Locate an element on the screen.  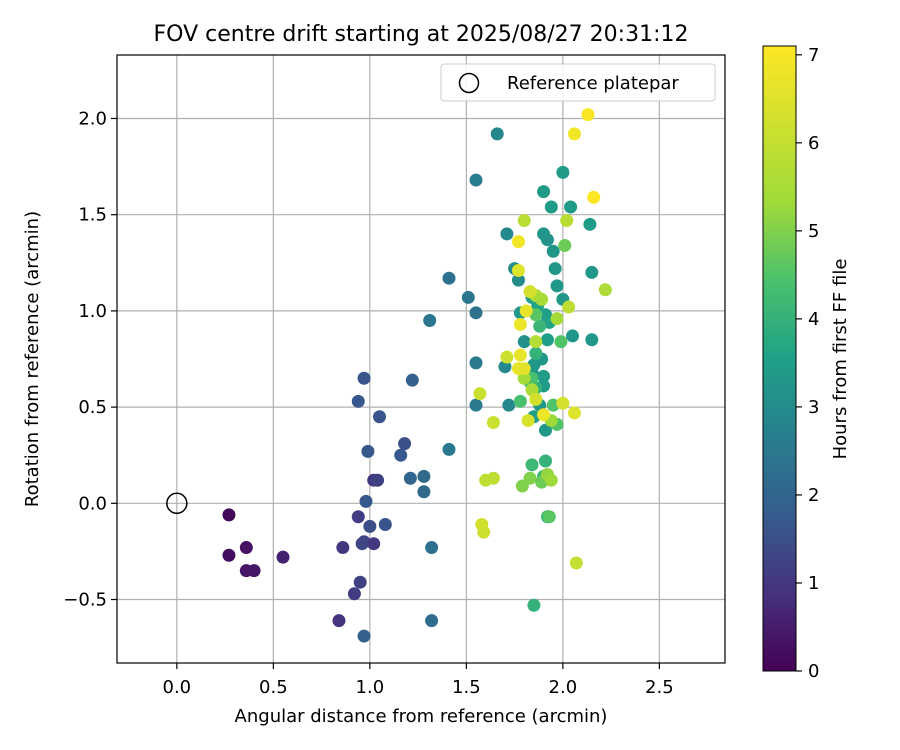
x-axis-ticks: 0.0 0.5 1.0 1.5 2.0 2.5 is located at coordinates (418, 680).